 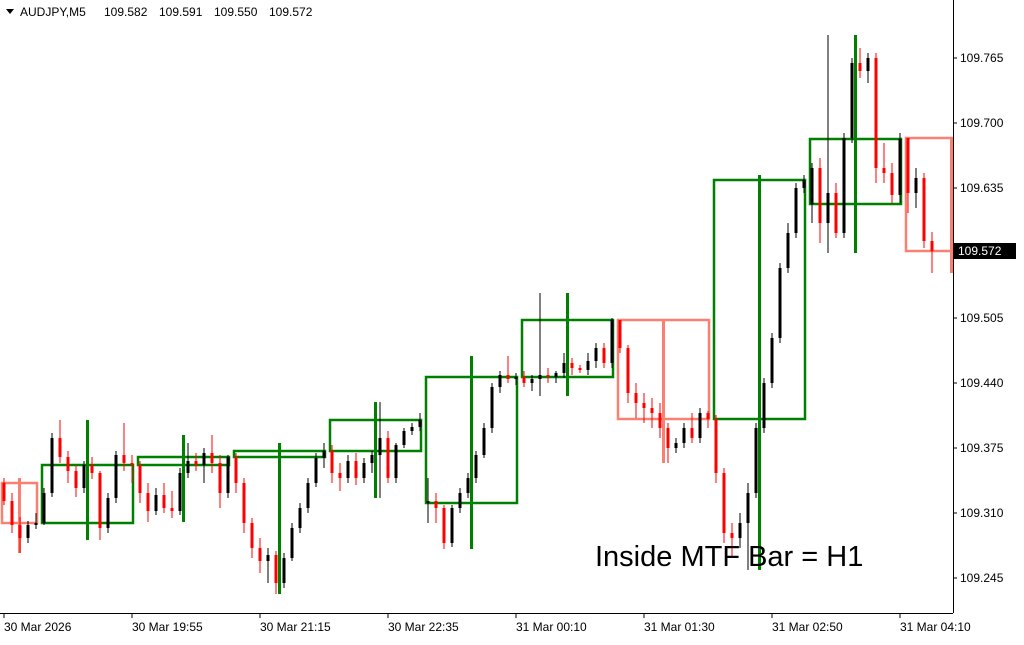 I want to click on x-tick-label: 30 Mar 21:15, so click(x=295, y=627).